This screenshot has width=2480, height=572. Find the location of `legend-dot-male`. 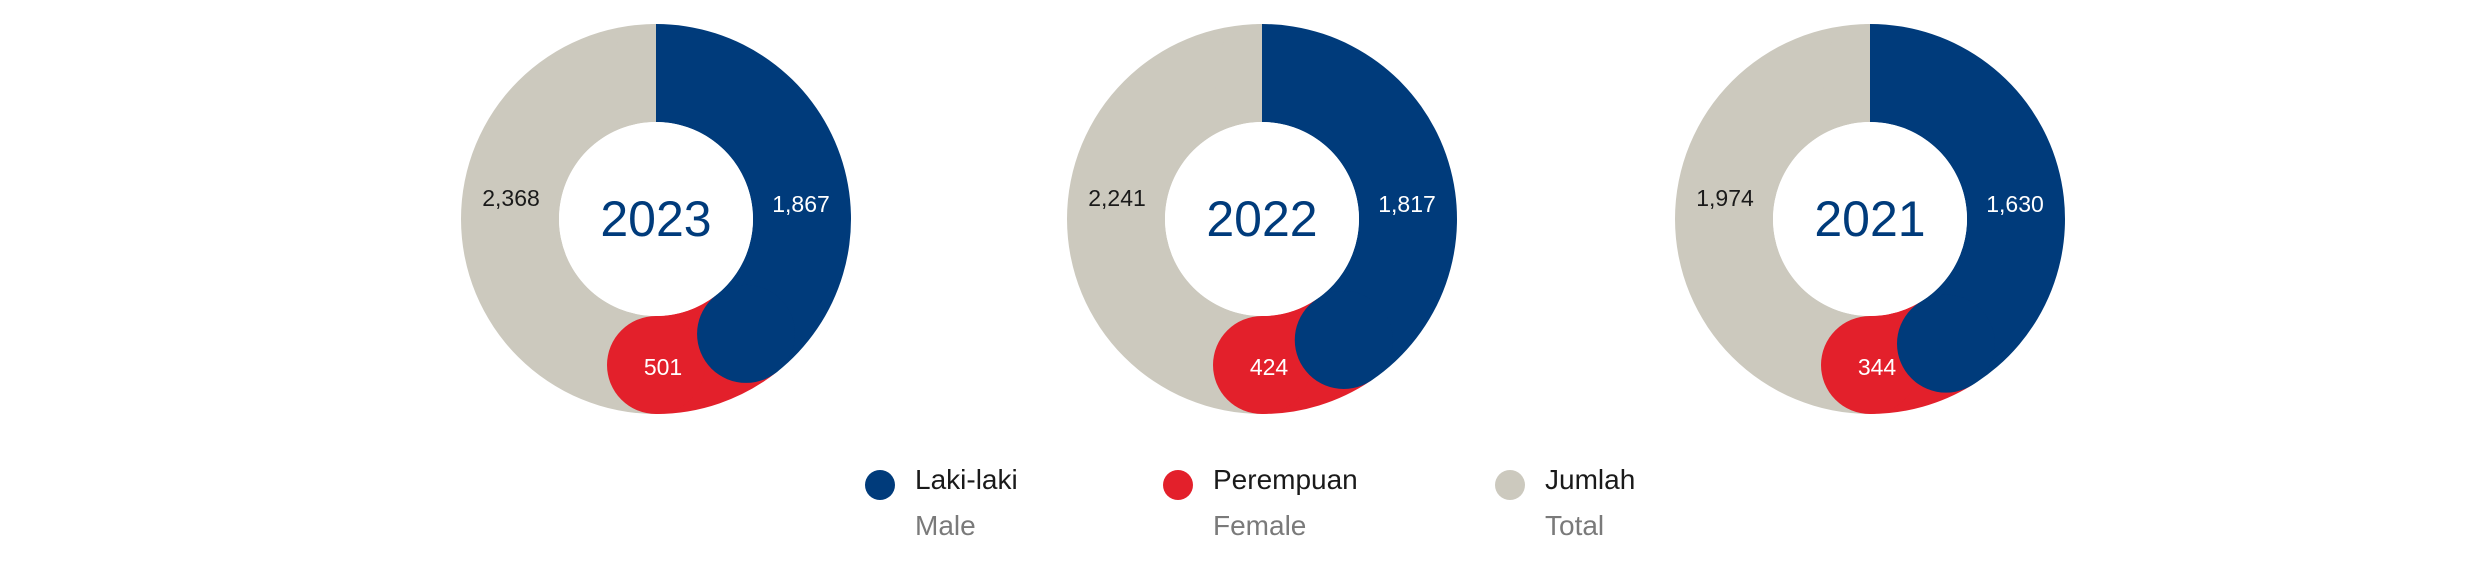

legend-dot-male is located at coordinates (880, 485).